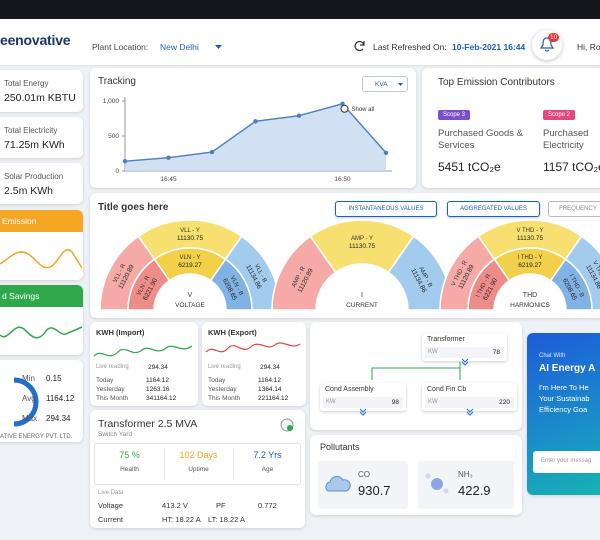  Describe the element at coordinates (574, 209) in the screenshot. I see `tab-button: FREQUENCY` at that location.